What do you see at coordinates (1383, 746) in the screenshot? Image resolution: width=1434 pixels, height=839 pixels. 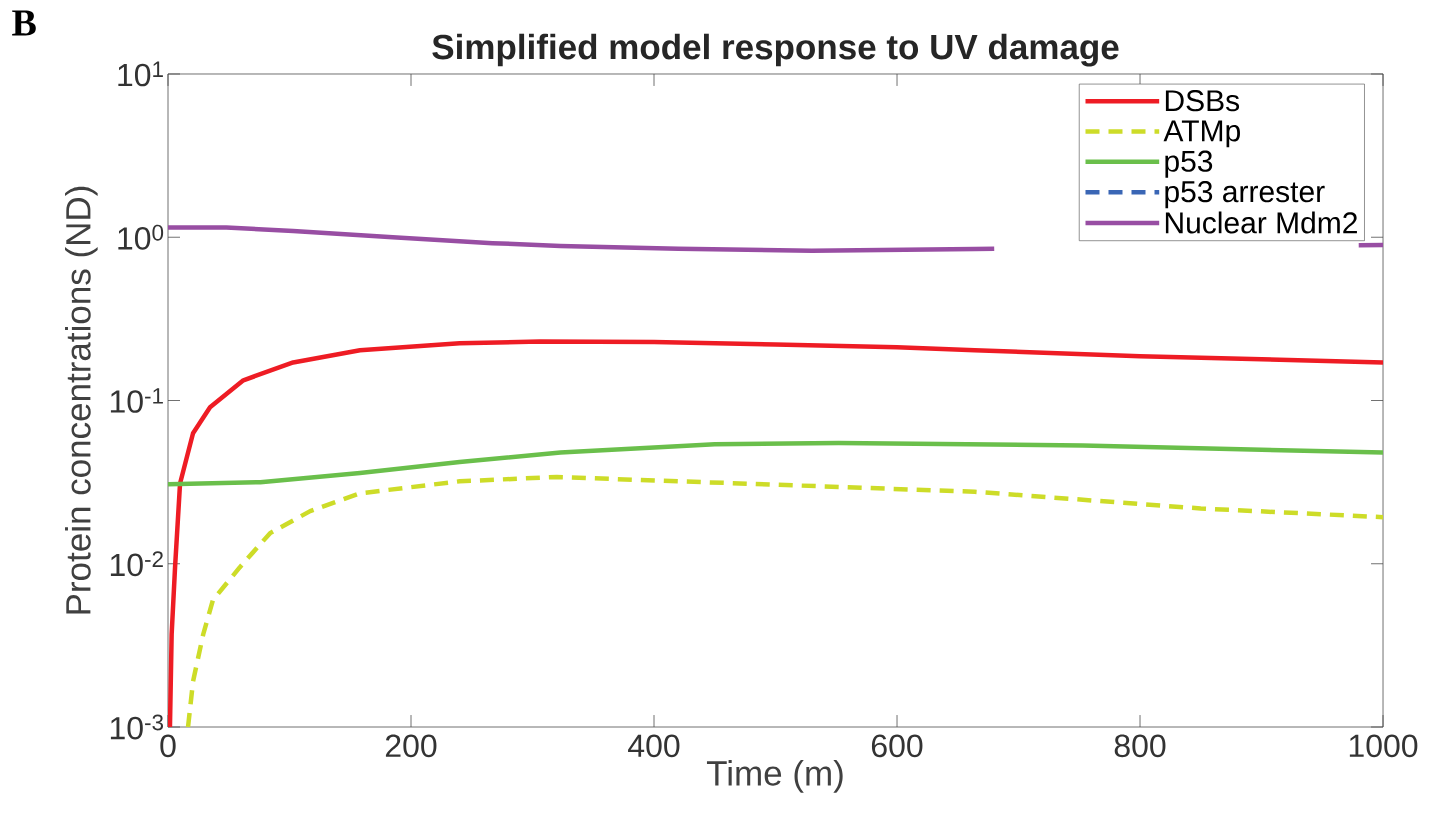 I see `x-tick-label: 1000` at bounding box center [1383, 746].